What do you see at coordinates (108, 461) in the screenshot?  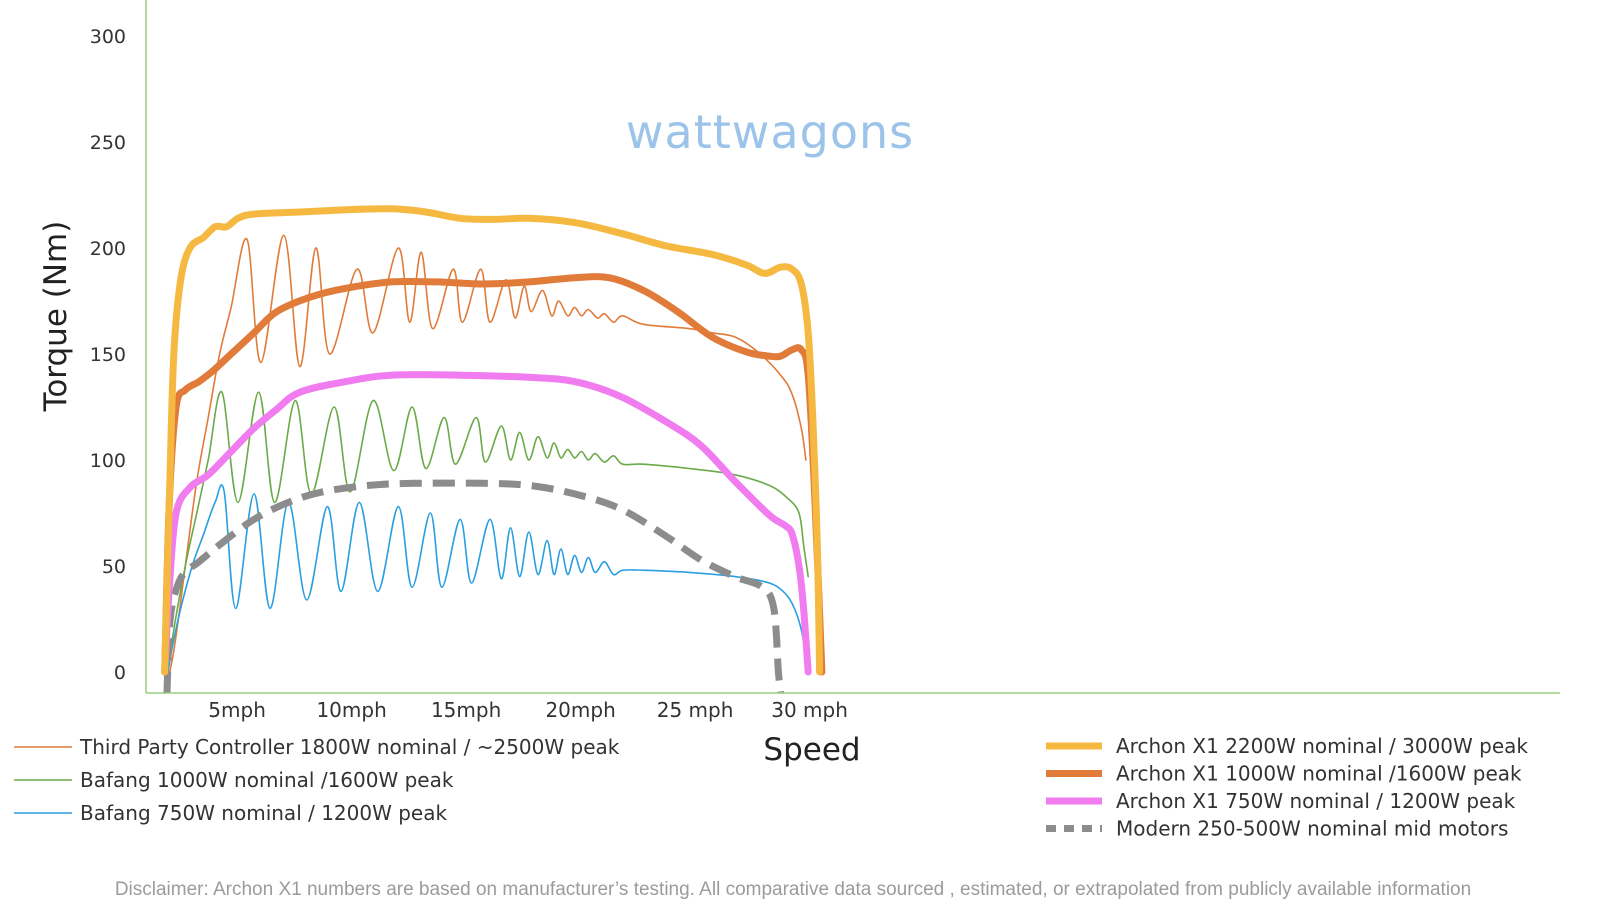 I see `y-tick-label: 100` at bounding box center [108, 461].